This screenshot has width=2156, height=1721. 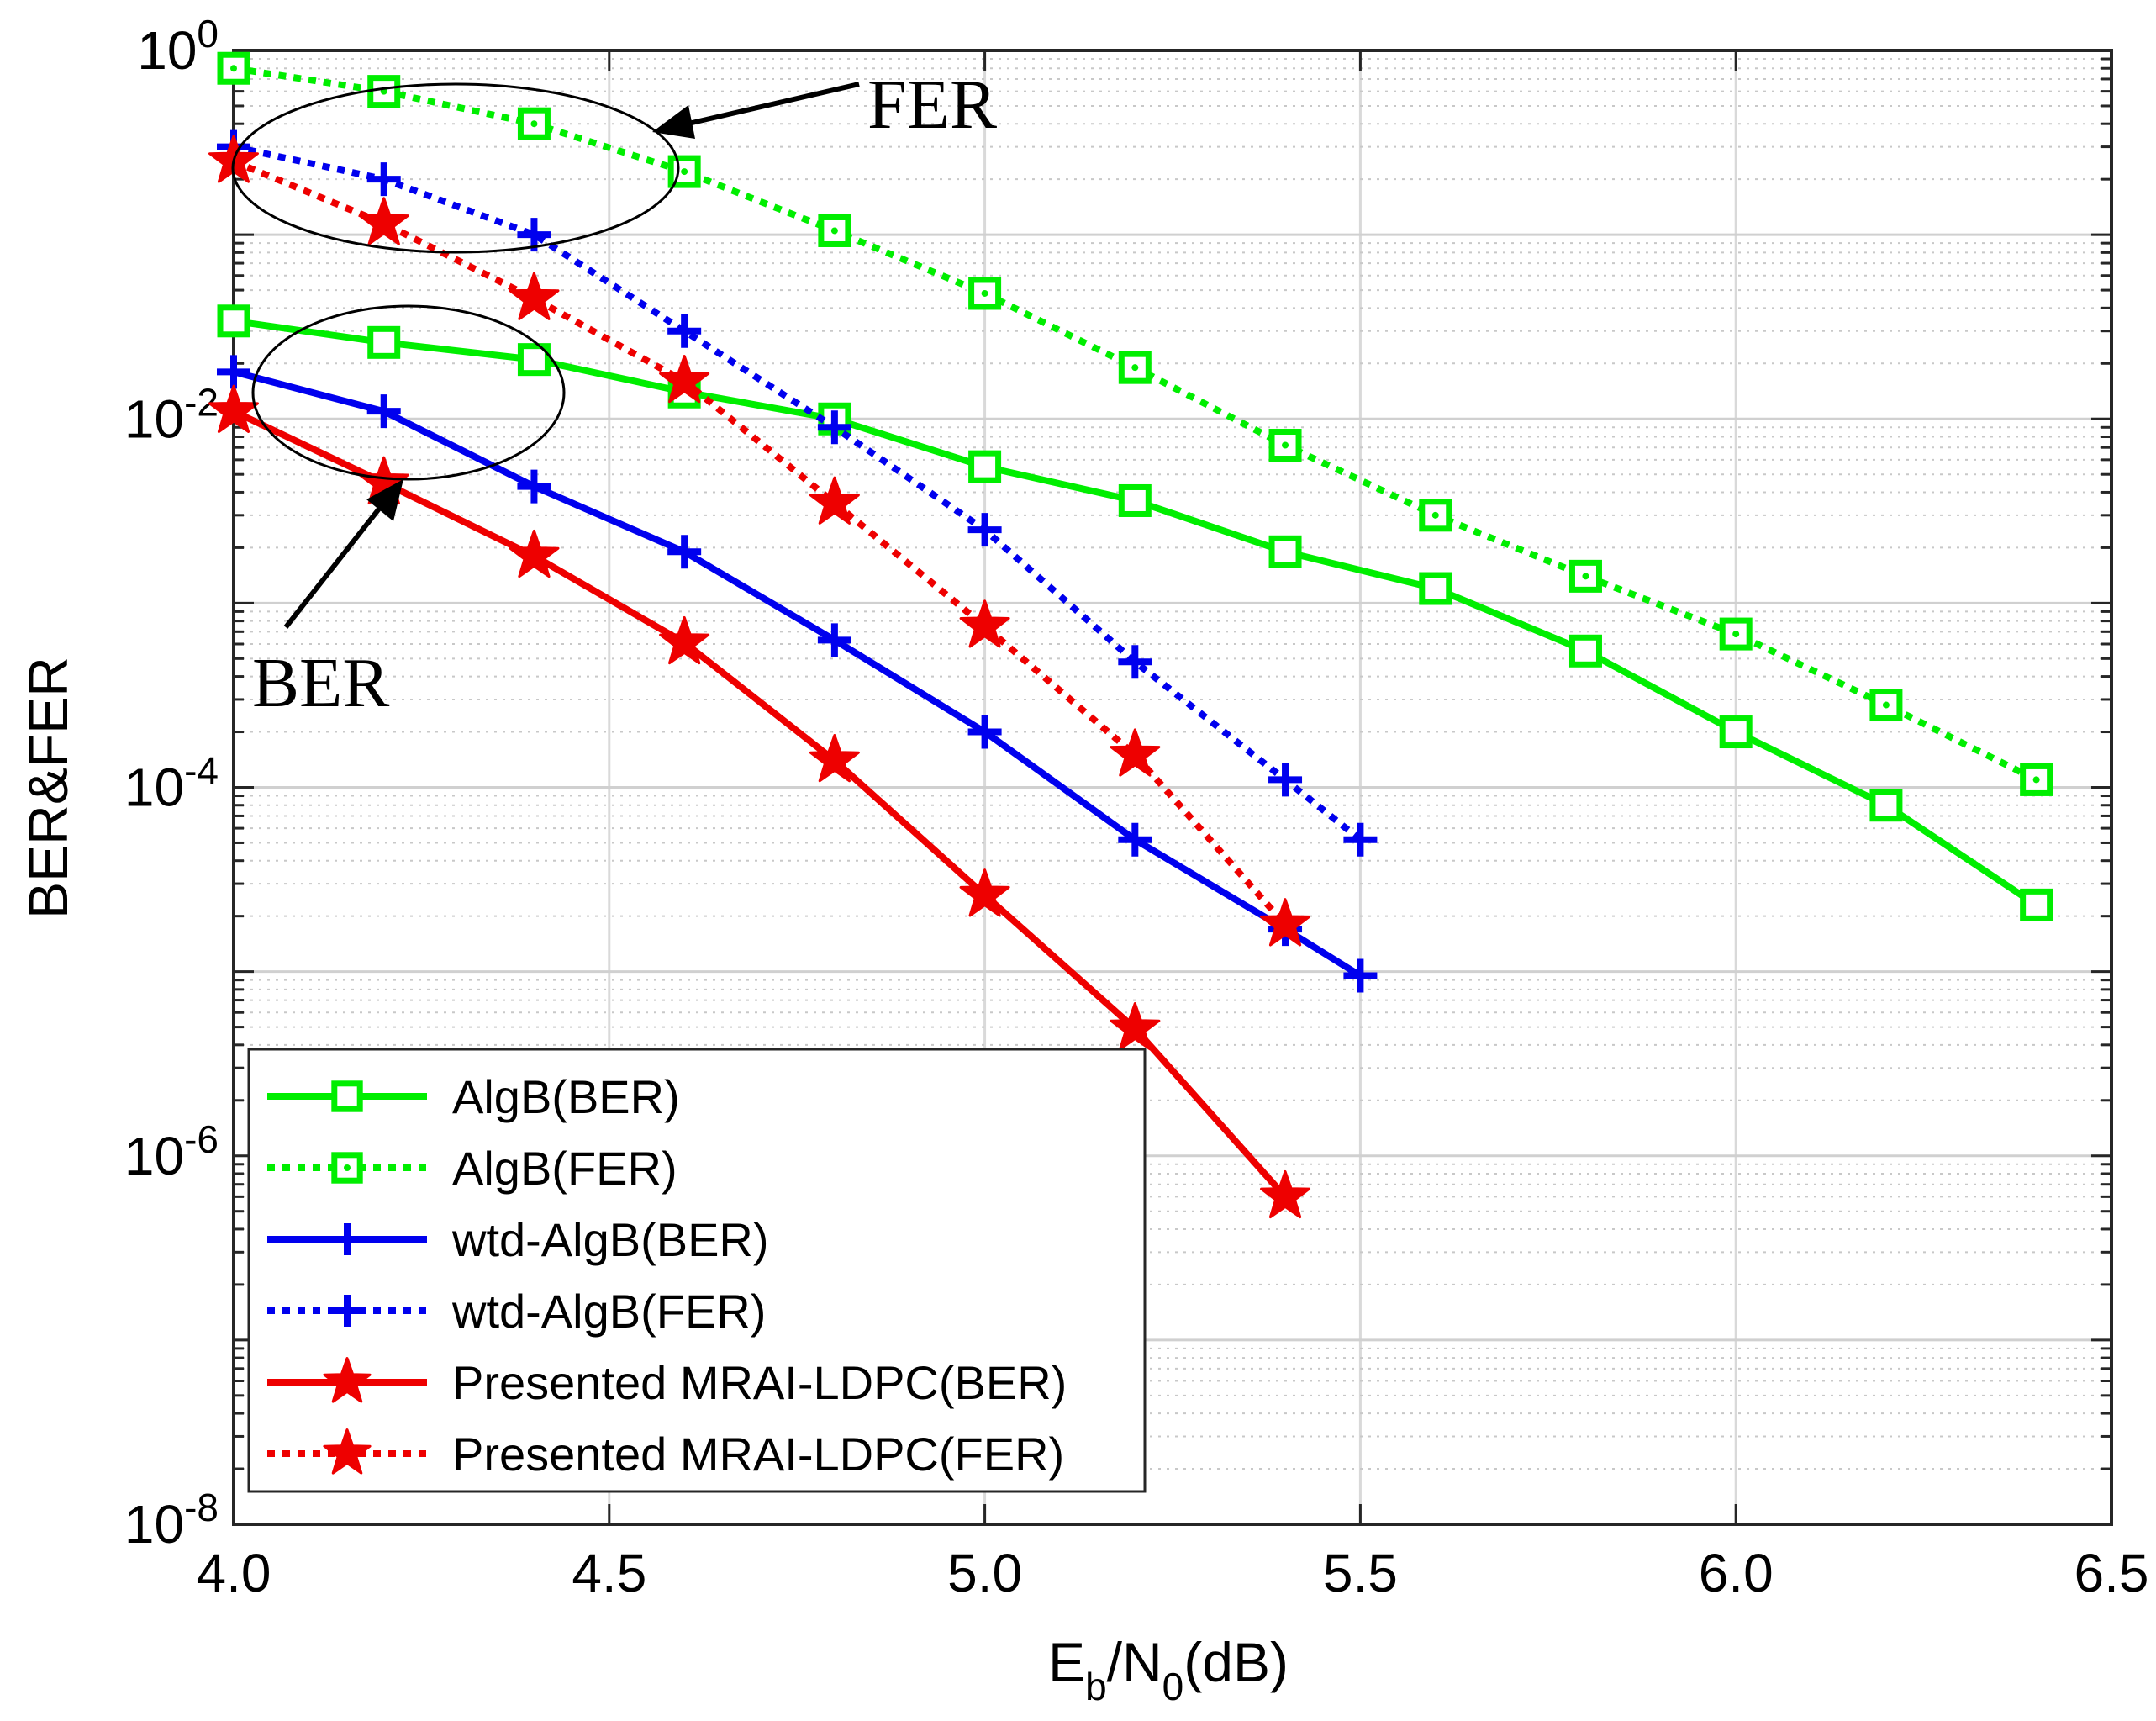 What do you see at coordinates (48, 788) in the screenshot?
I see `y-axis-title: BER&FER` at bounding box center [48, 788].